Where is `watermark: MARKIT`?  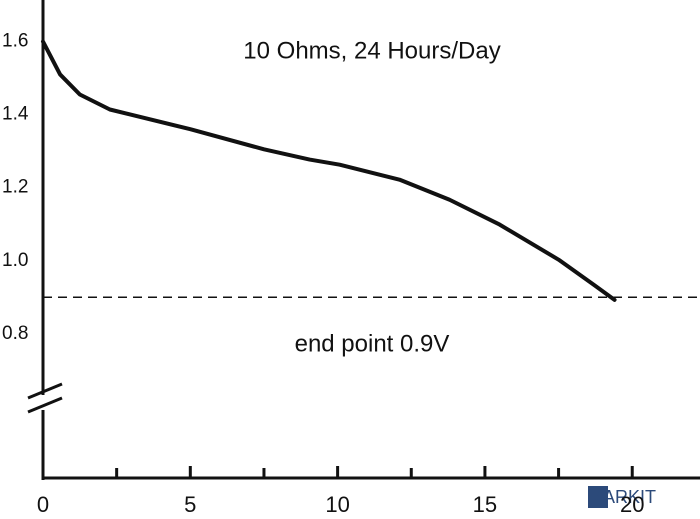
watermark: MARKIT is located at coordinates (622, 497).